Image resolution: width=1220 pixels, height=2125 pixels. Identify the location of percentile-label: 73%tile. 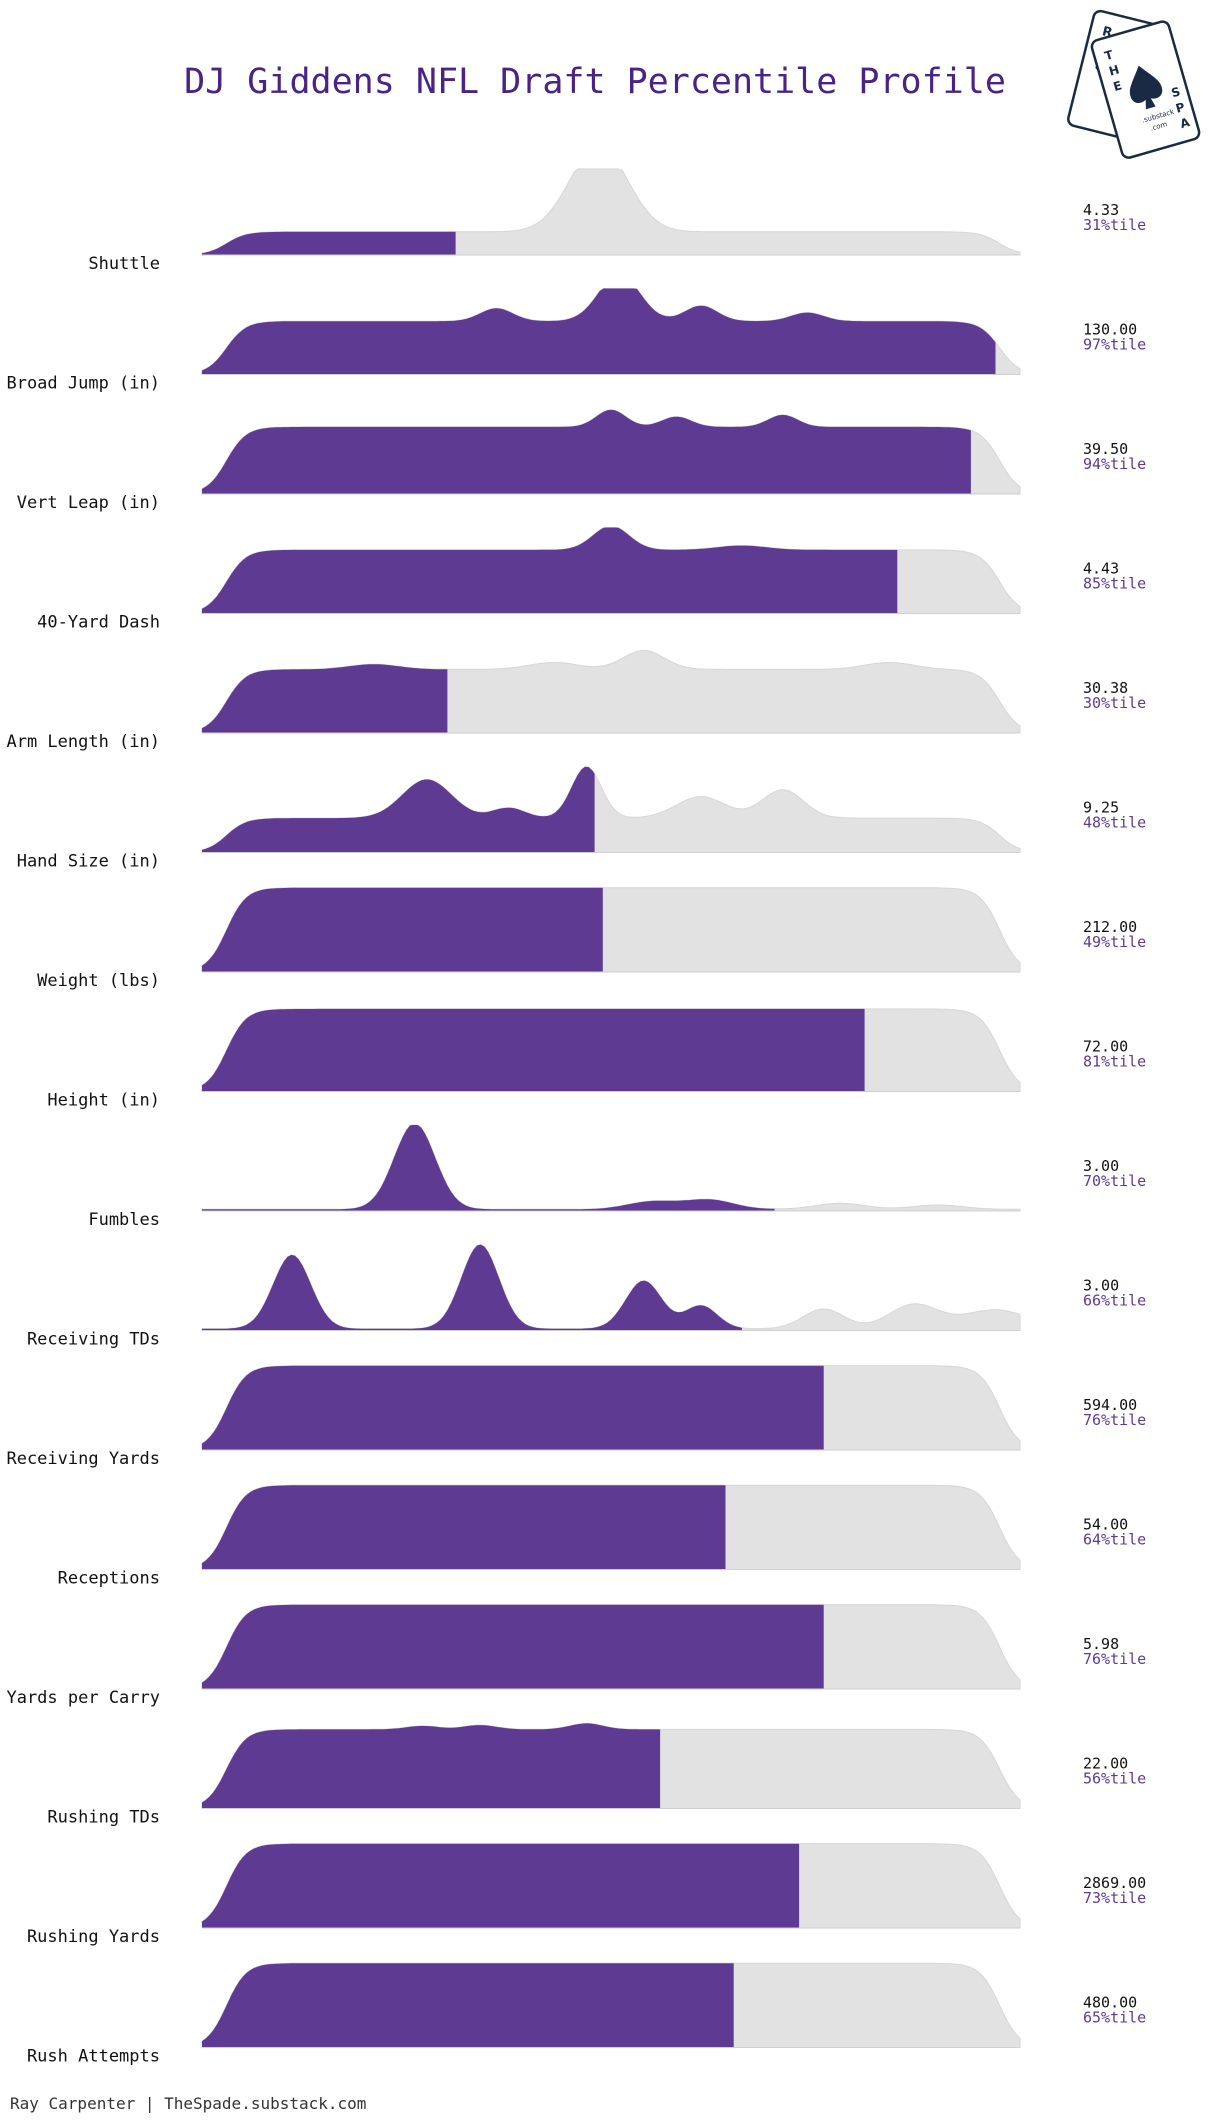
(1114, 1898).